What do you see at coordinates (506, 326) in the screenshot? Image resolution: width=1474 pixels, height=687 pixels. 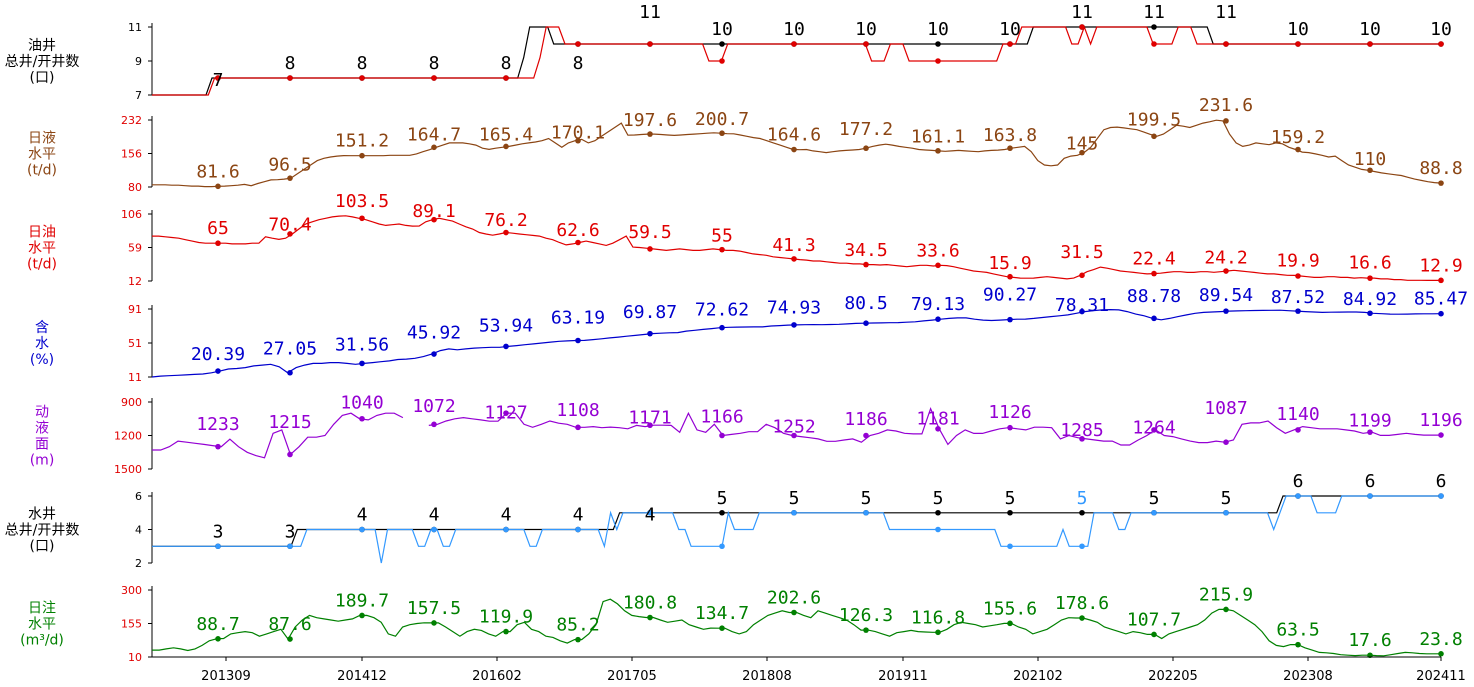 I see `data-label: 53.94` at bounding box center [506, 326].